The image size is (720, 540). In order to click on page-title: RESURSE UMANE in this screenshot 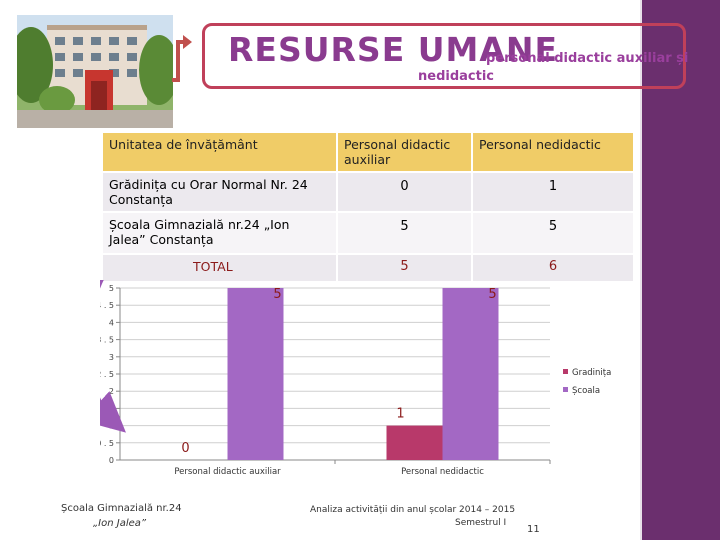, I will do `click(393, 49)`.